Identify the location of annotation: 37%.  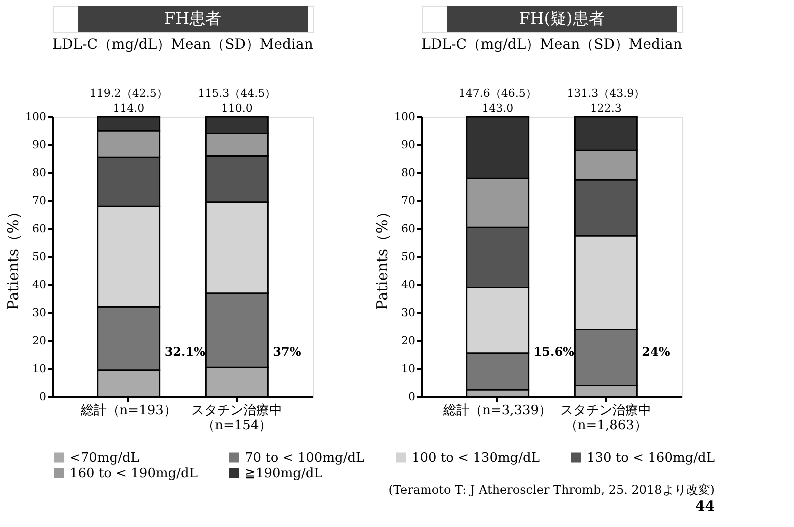
(287, 352).